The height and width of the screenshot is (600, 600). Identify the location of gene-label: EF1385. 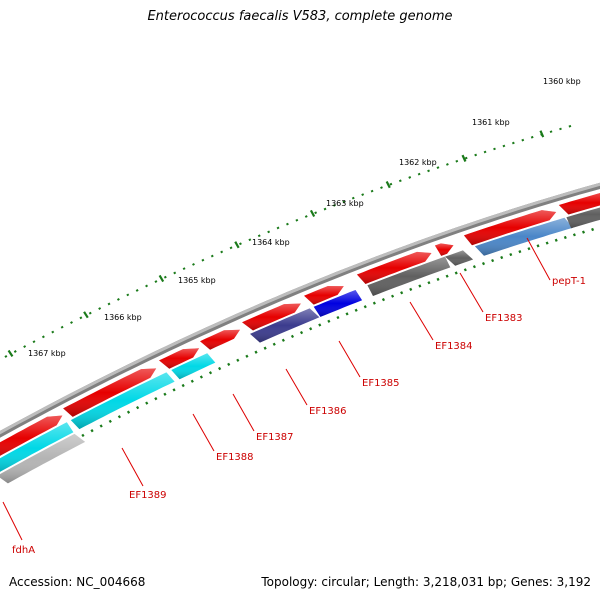
(381, 383).